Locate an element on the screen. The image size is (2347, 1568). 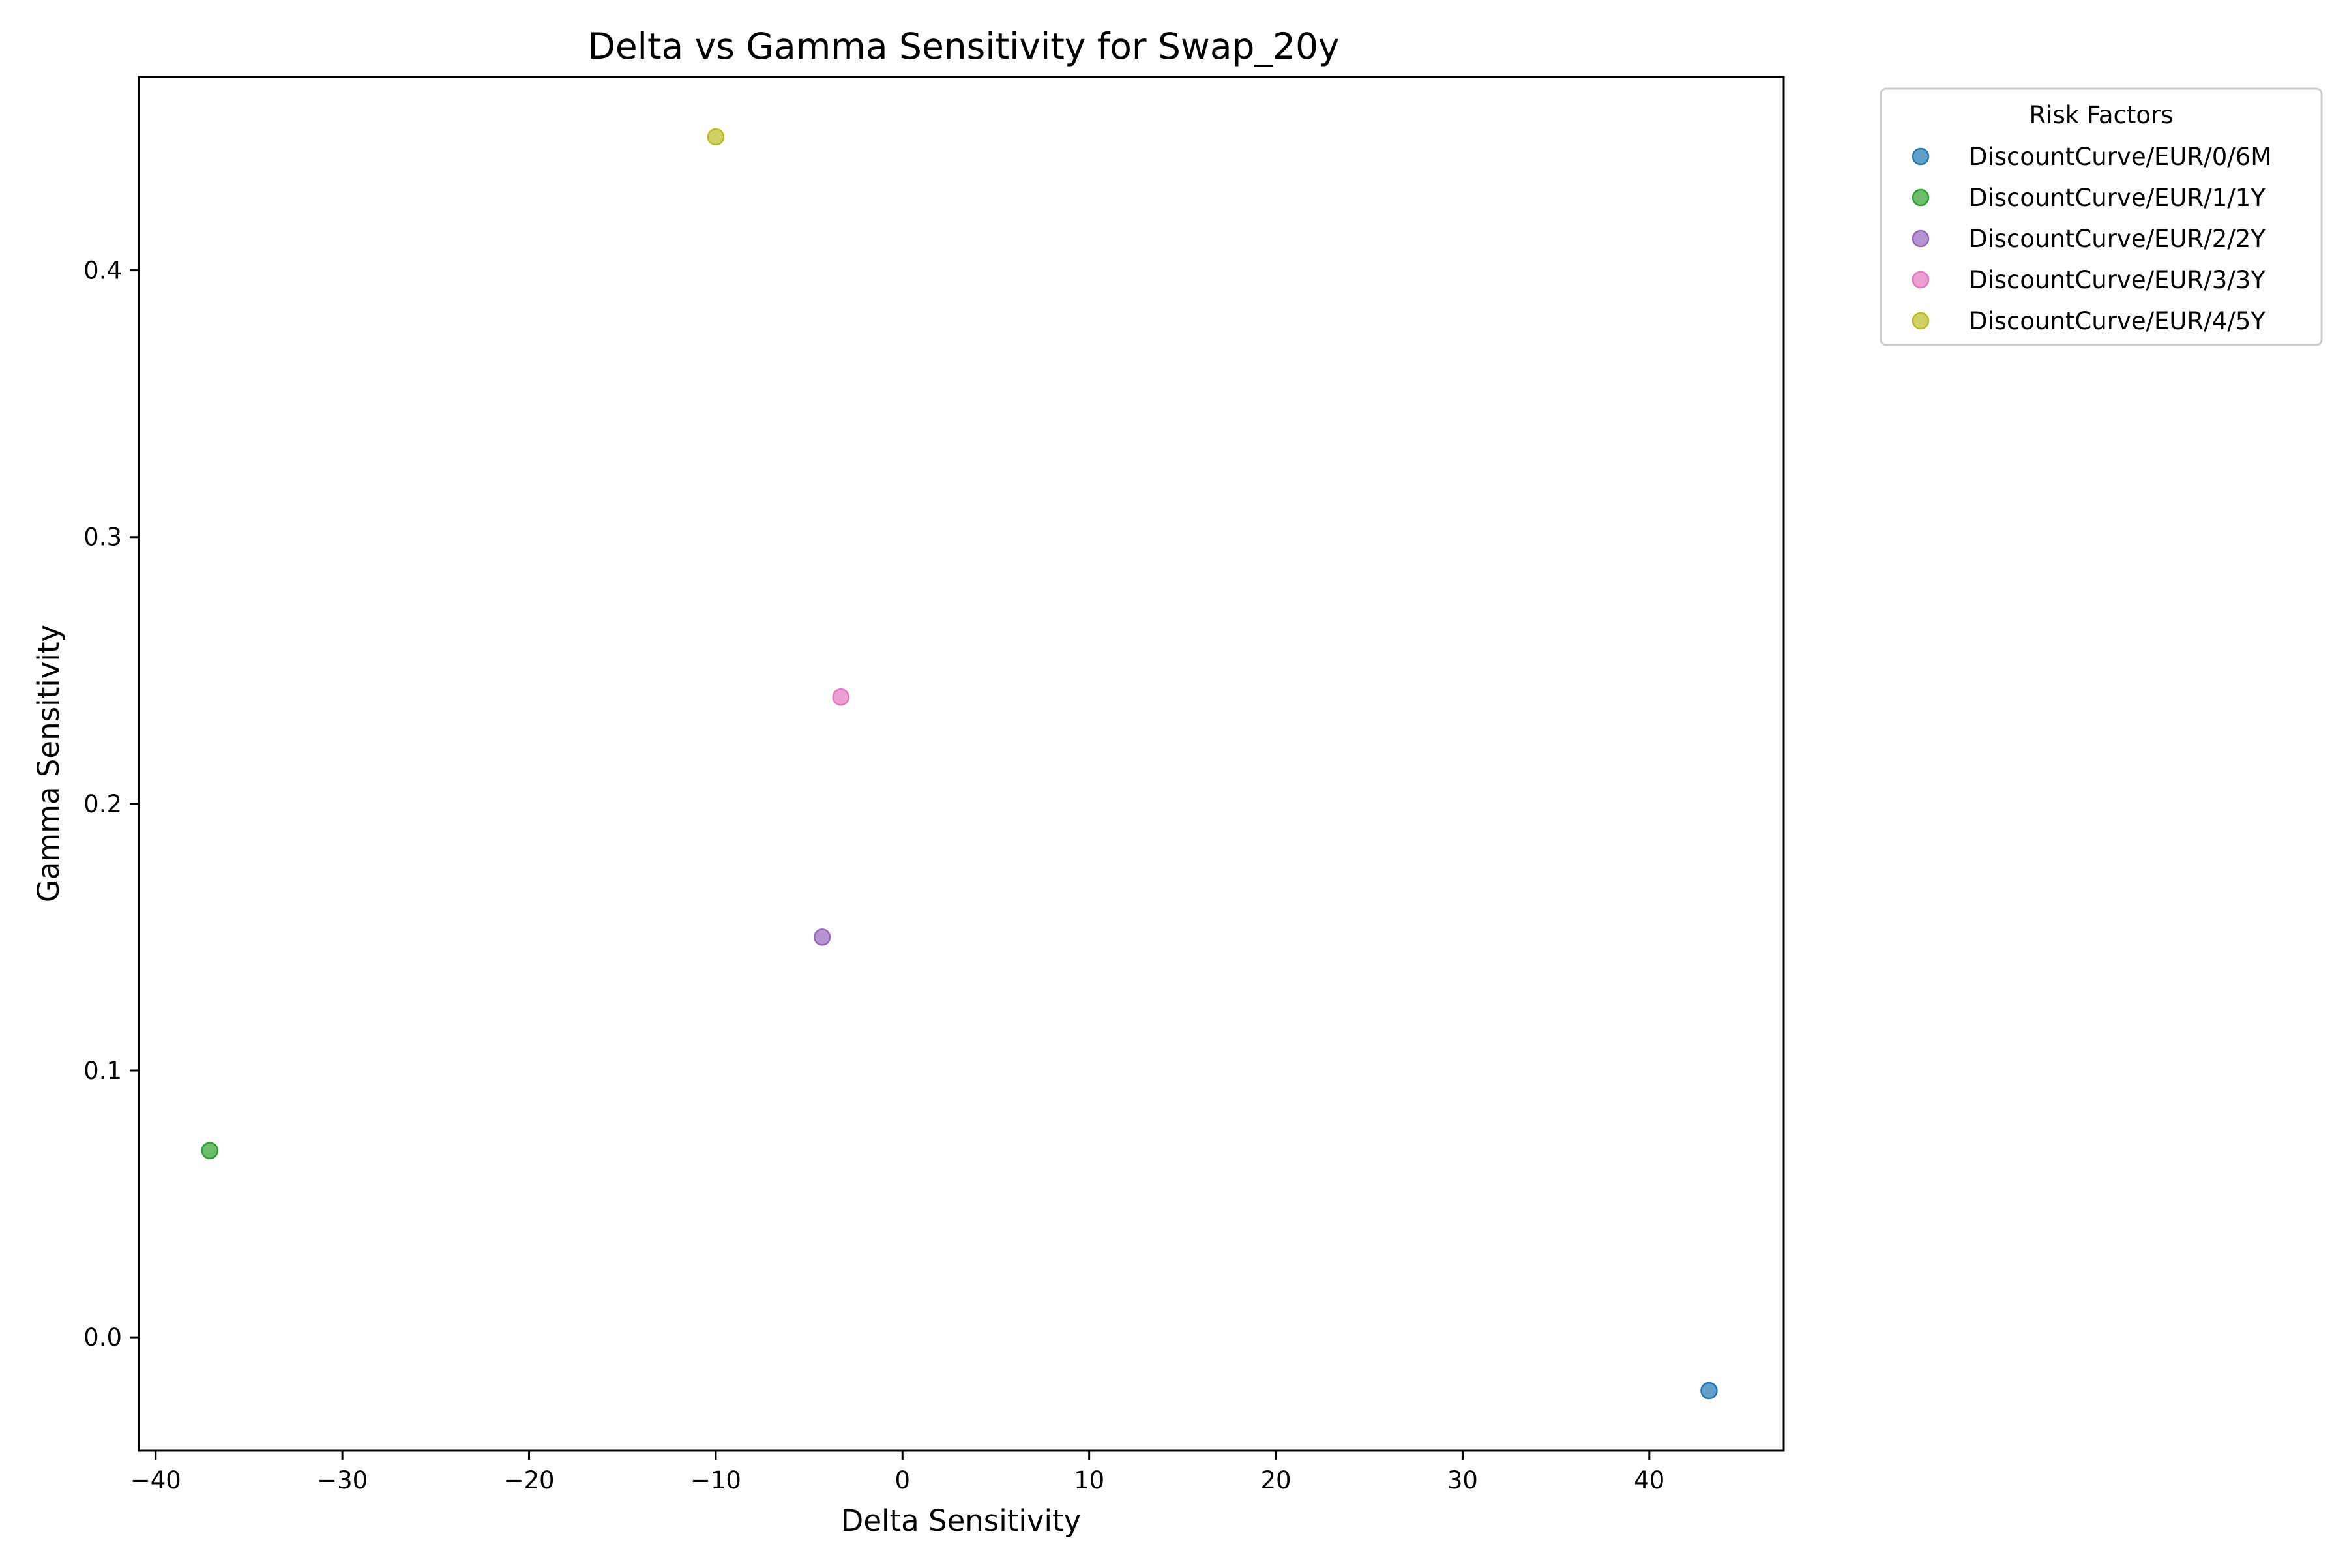
y-tick-label: 0.0 is located at coordinates (102, 1338).